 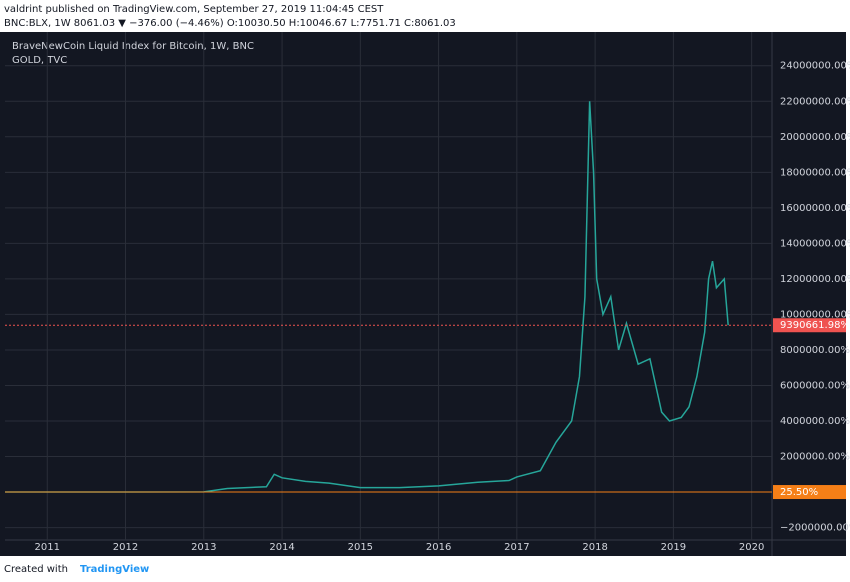 I want to click on x-tick-label: 2011, so click(x=47, y=547).